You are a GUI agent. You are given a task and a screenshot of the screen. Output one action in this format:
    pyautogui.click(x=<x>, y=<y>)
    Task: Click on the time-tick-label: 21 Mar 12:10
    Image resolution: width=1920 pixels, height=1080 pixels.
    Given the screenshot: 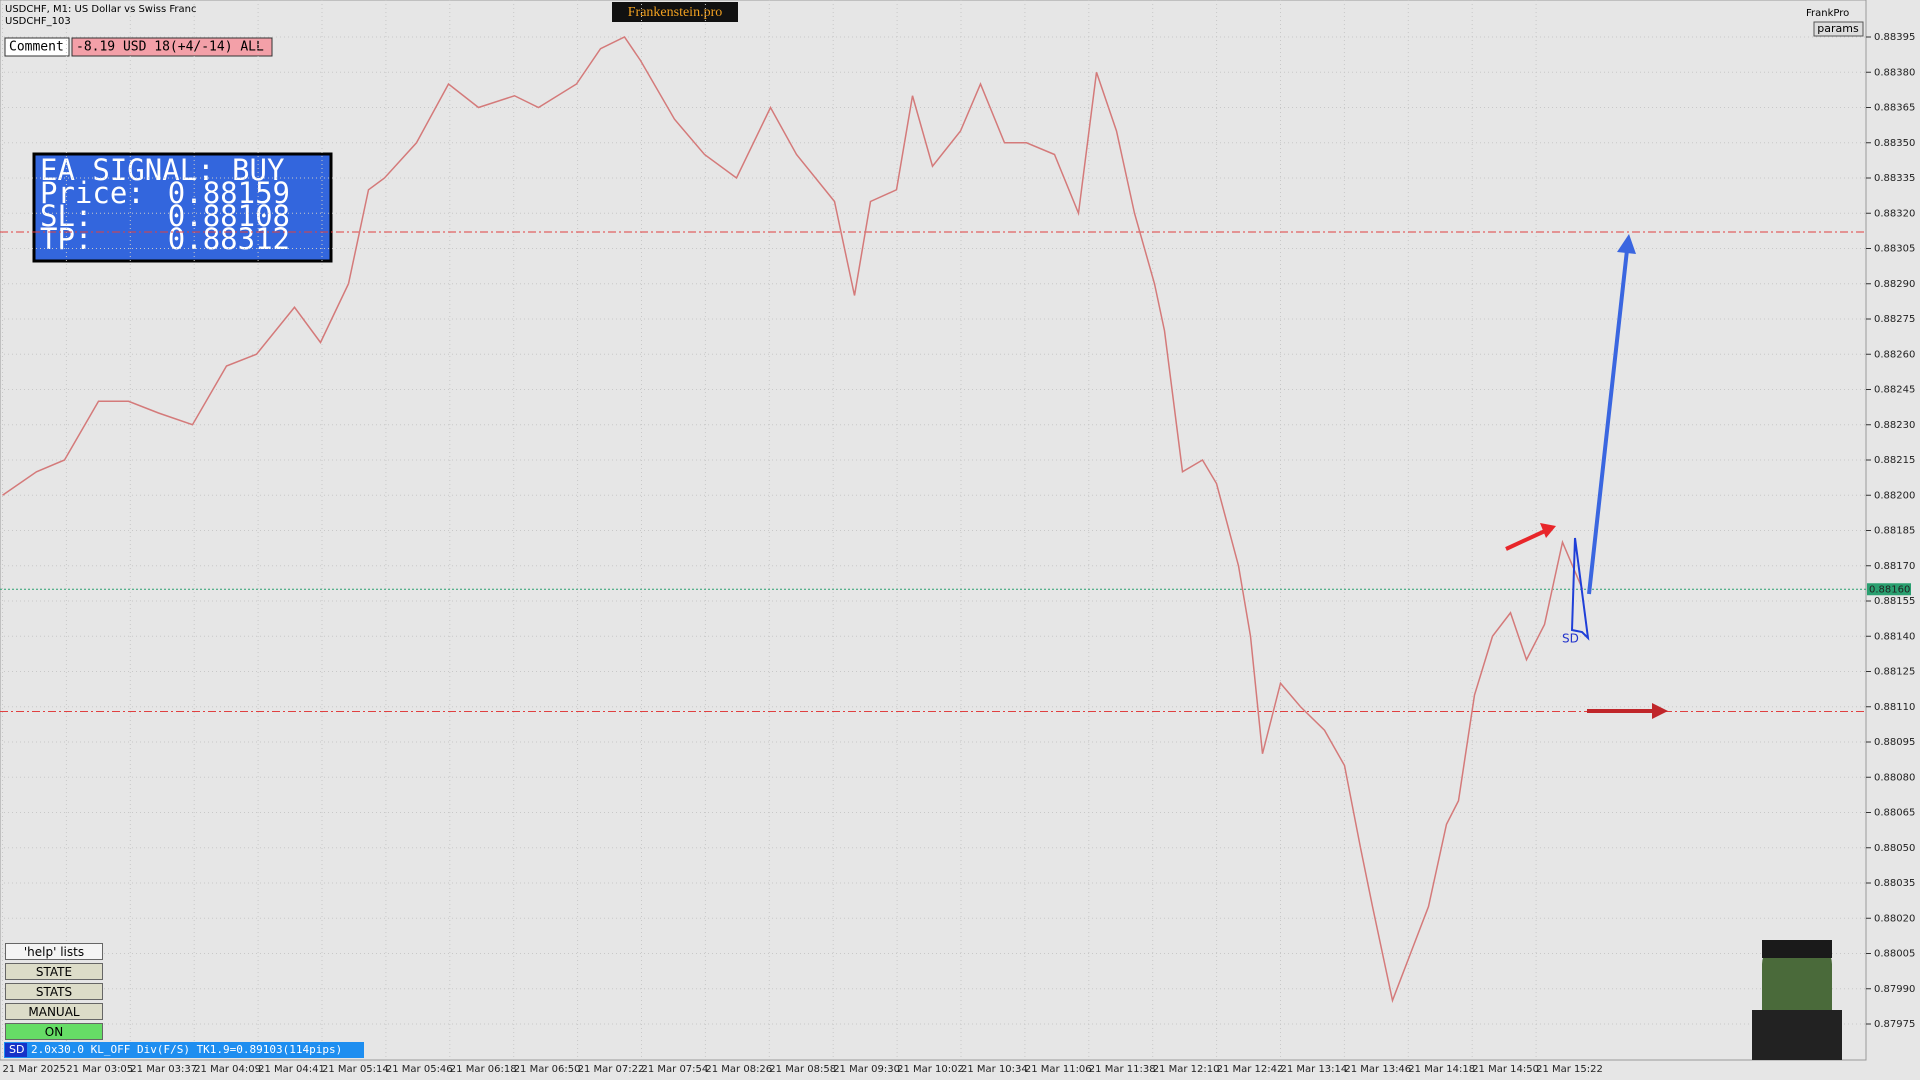 What is the action you would take?
    pyautogui.click(x=1186, y=1069)
    